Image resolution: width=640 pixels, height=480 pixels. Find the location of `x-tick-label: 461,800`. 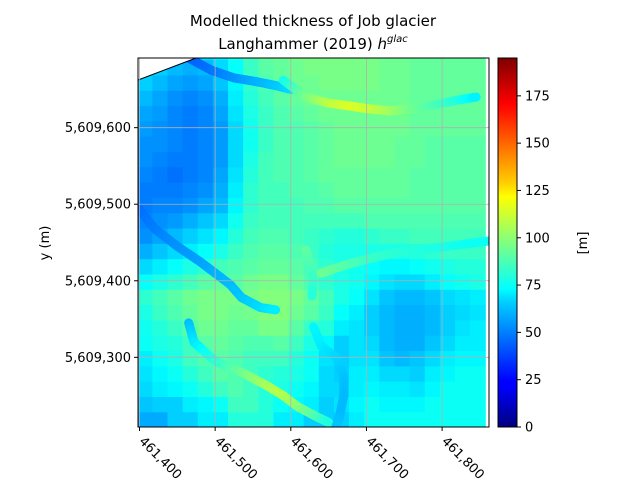

x-tick-label: 461,800 is located at coordinates (462, 457).